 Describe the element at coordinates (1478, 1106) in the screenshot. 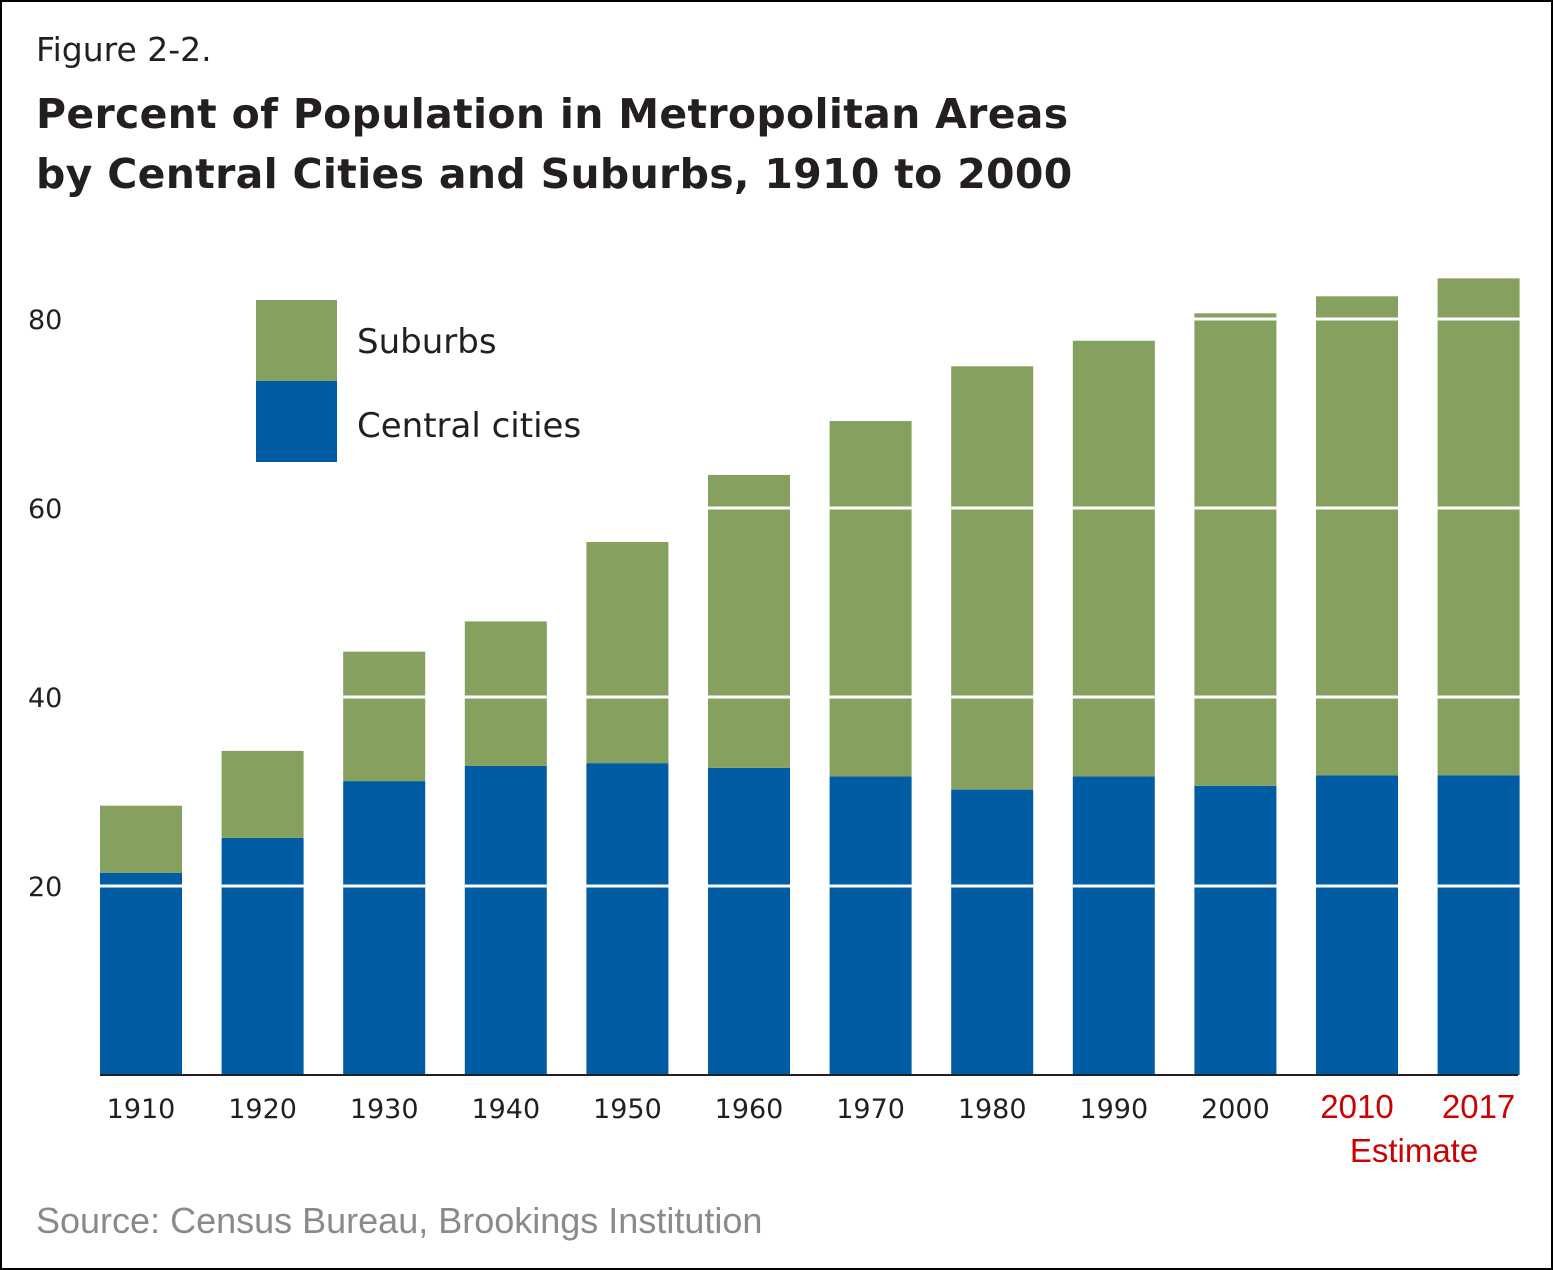

I see `x-tick-label-2017: 2017` at that location.